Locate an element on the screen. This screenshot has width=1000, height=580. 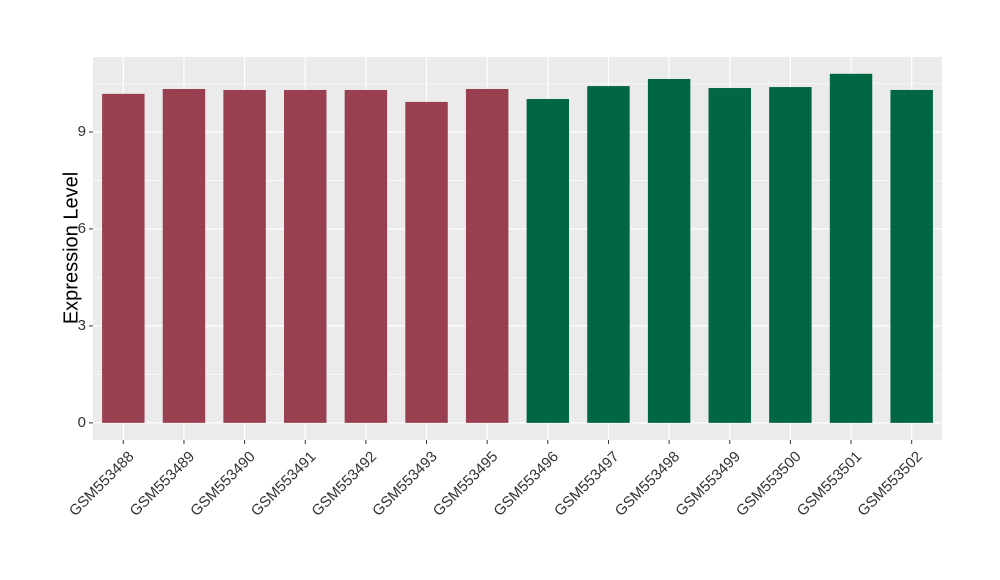
y-tick-label: 6 is located at coordinates (82, 228).